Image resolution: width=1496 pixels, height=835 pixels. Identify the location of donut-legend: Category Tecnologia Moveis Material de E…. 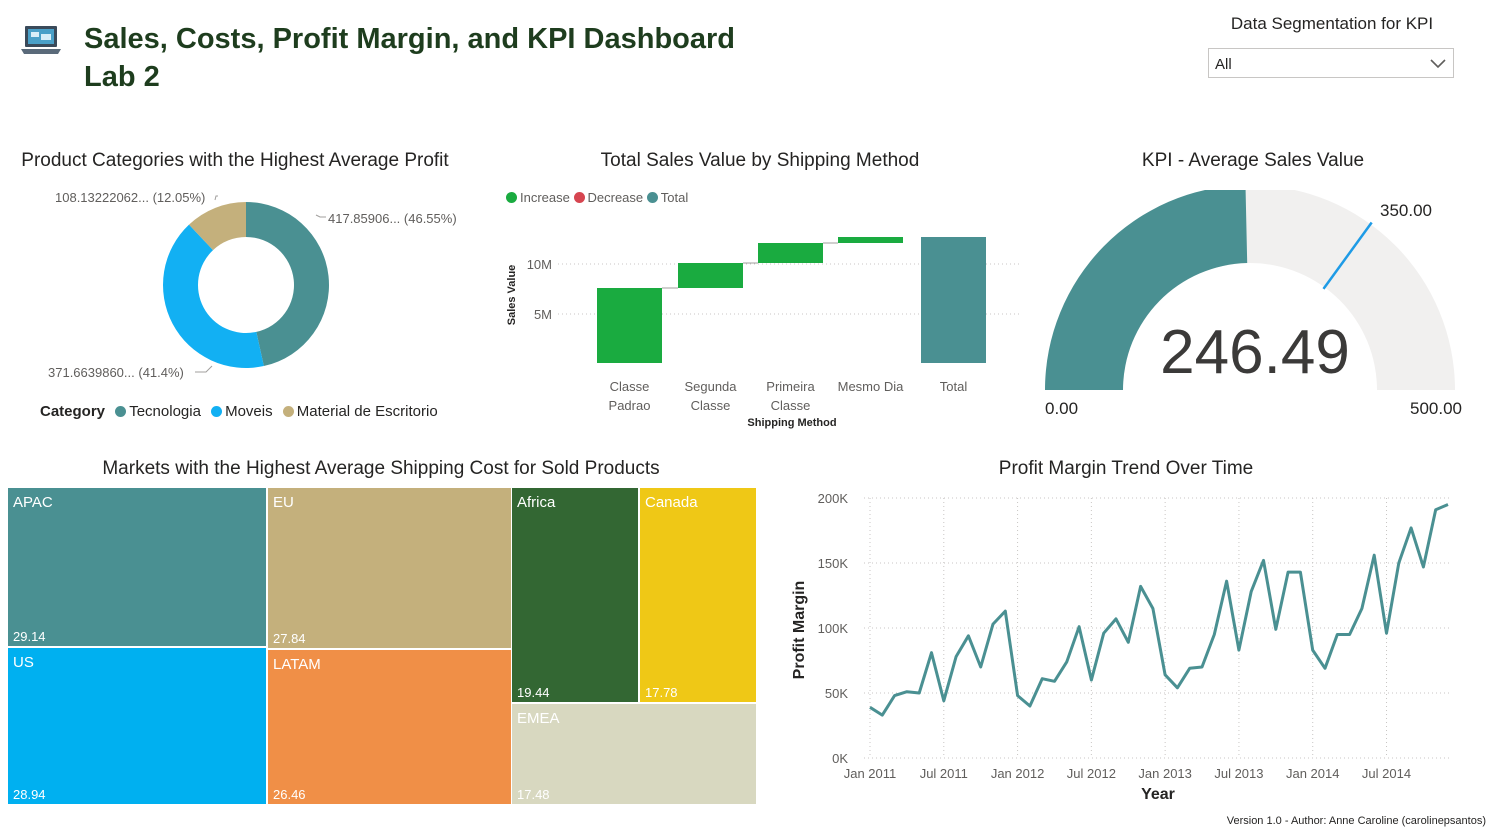
(239, 411).